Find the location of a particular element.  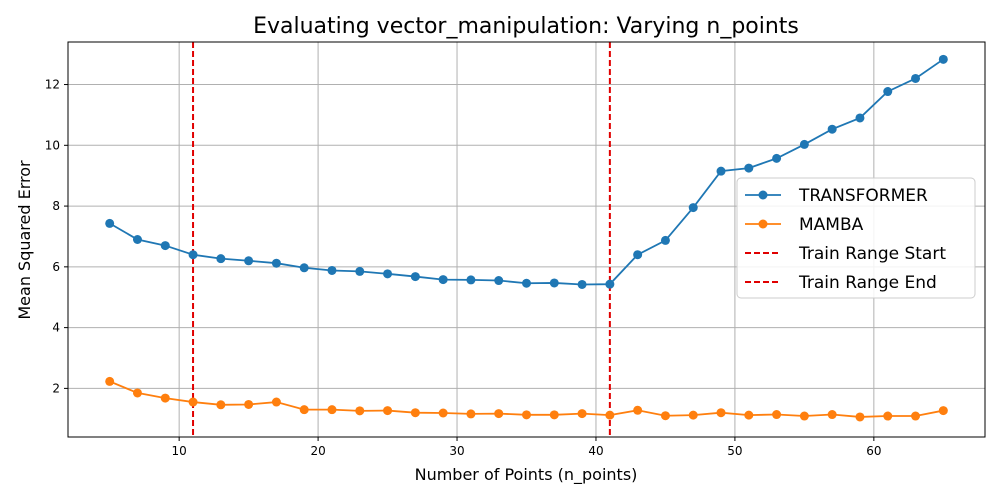

legend-item-train-range-start: Train Range Start is located at coordinates (845, 254).